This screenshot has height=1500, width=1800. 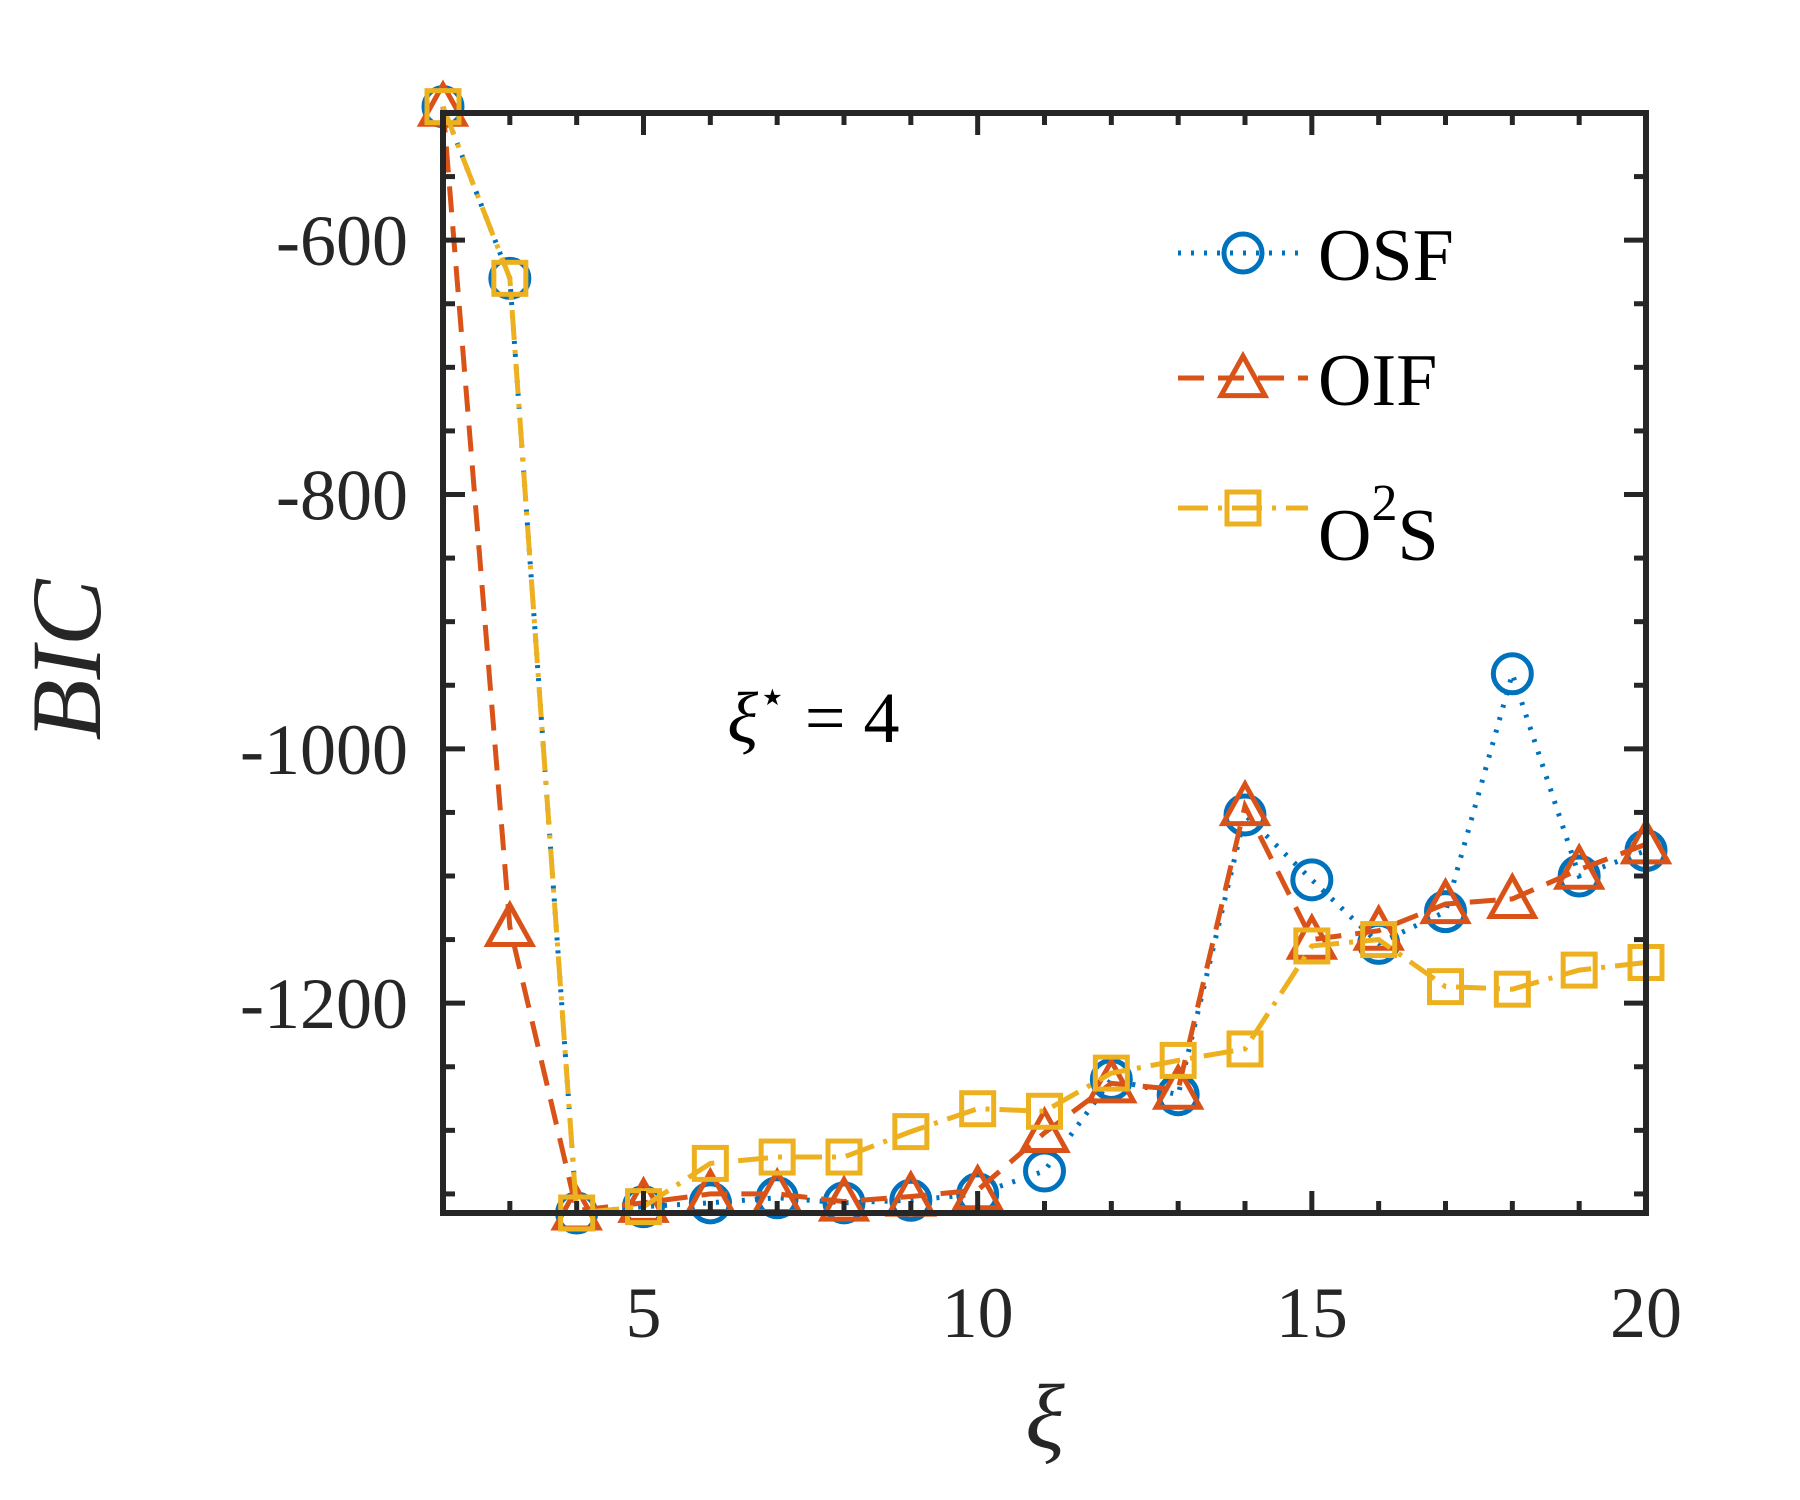 What do you see at coordinates (772, 696) in the screenshot?
I see `annotation-superscript: ⋆` at bounding box center [772, 696].